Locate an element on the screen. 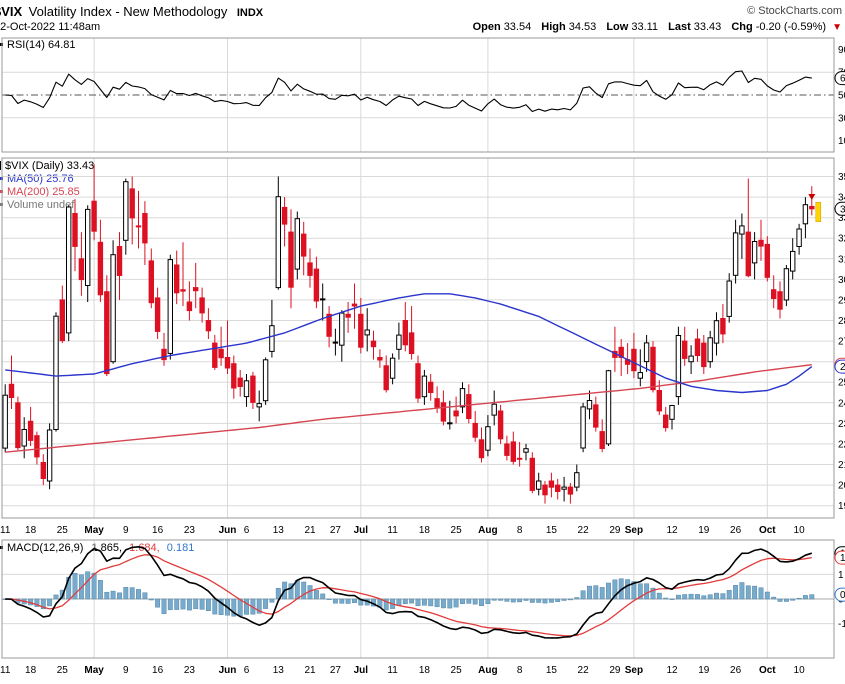 The image size is (845, 684). price-axis-label: 30 is located at coordinates (841, 280).